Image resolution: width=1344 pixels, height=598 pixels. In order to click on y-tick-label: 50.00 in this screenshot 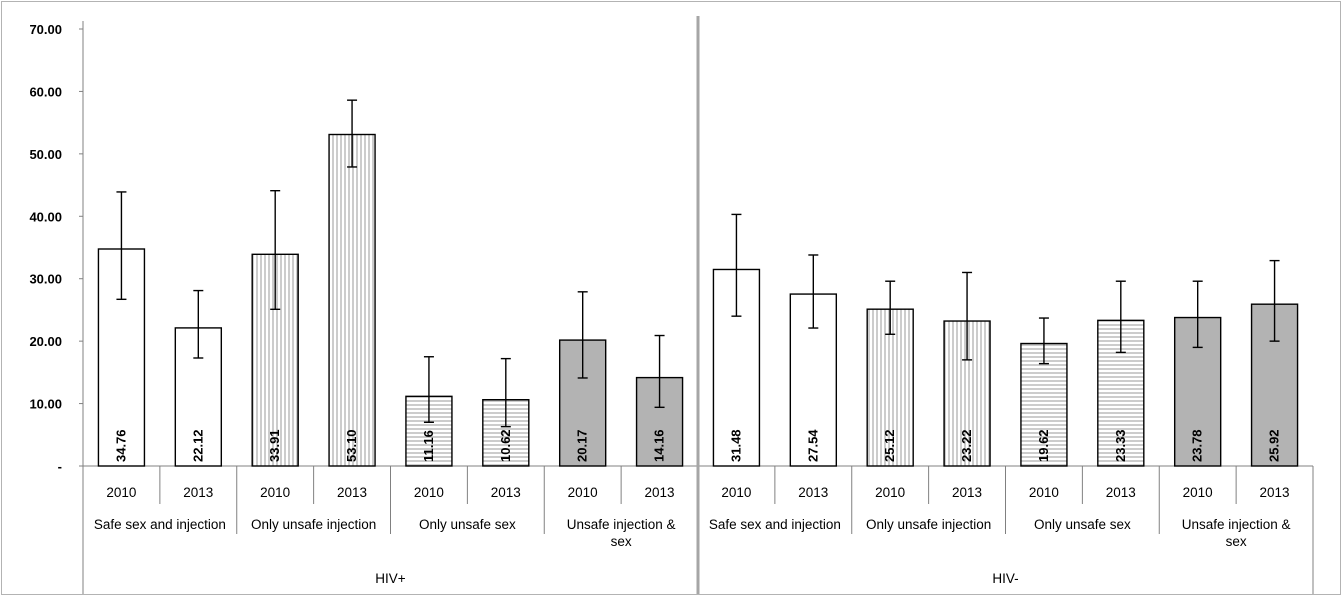, I will do `click(45, 154)`.